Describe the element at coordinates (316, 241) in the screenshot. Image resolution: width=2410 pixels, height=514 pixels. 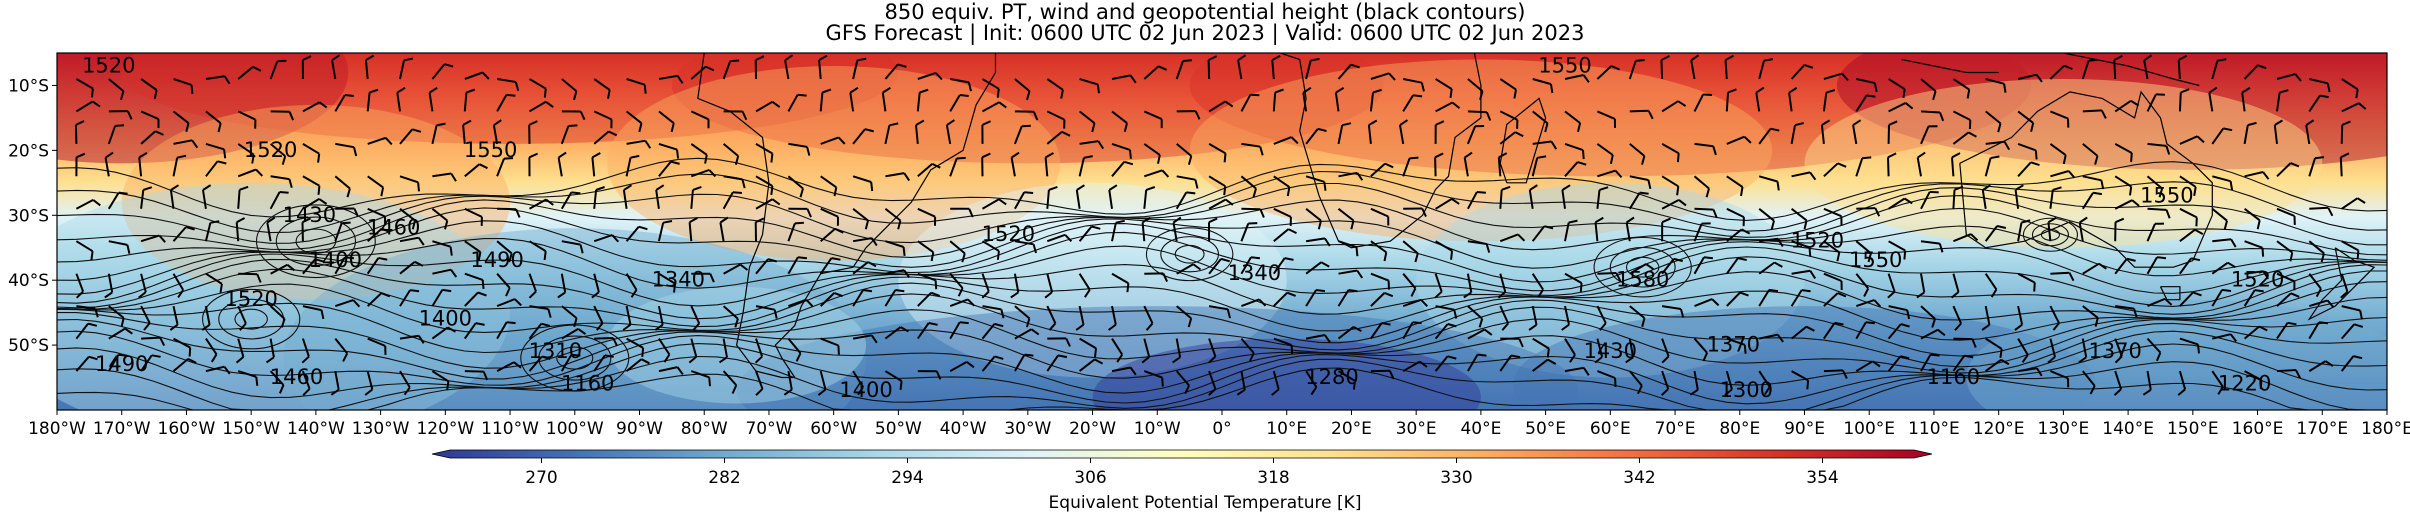
I see `contour-ring` at that location.